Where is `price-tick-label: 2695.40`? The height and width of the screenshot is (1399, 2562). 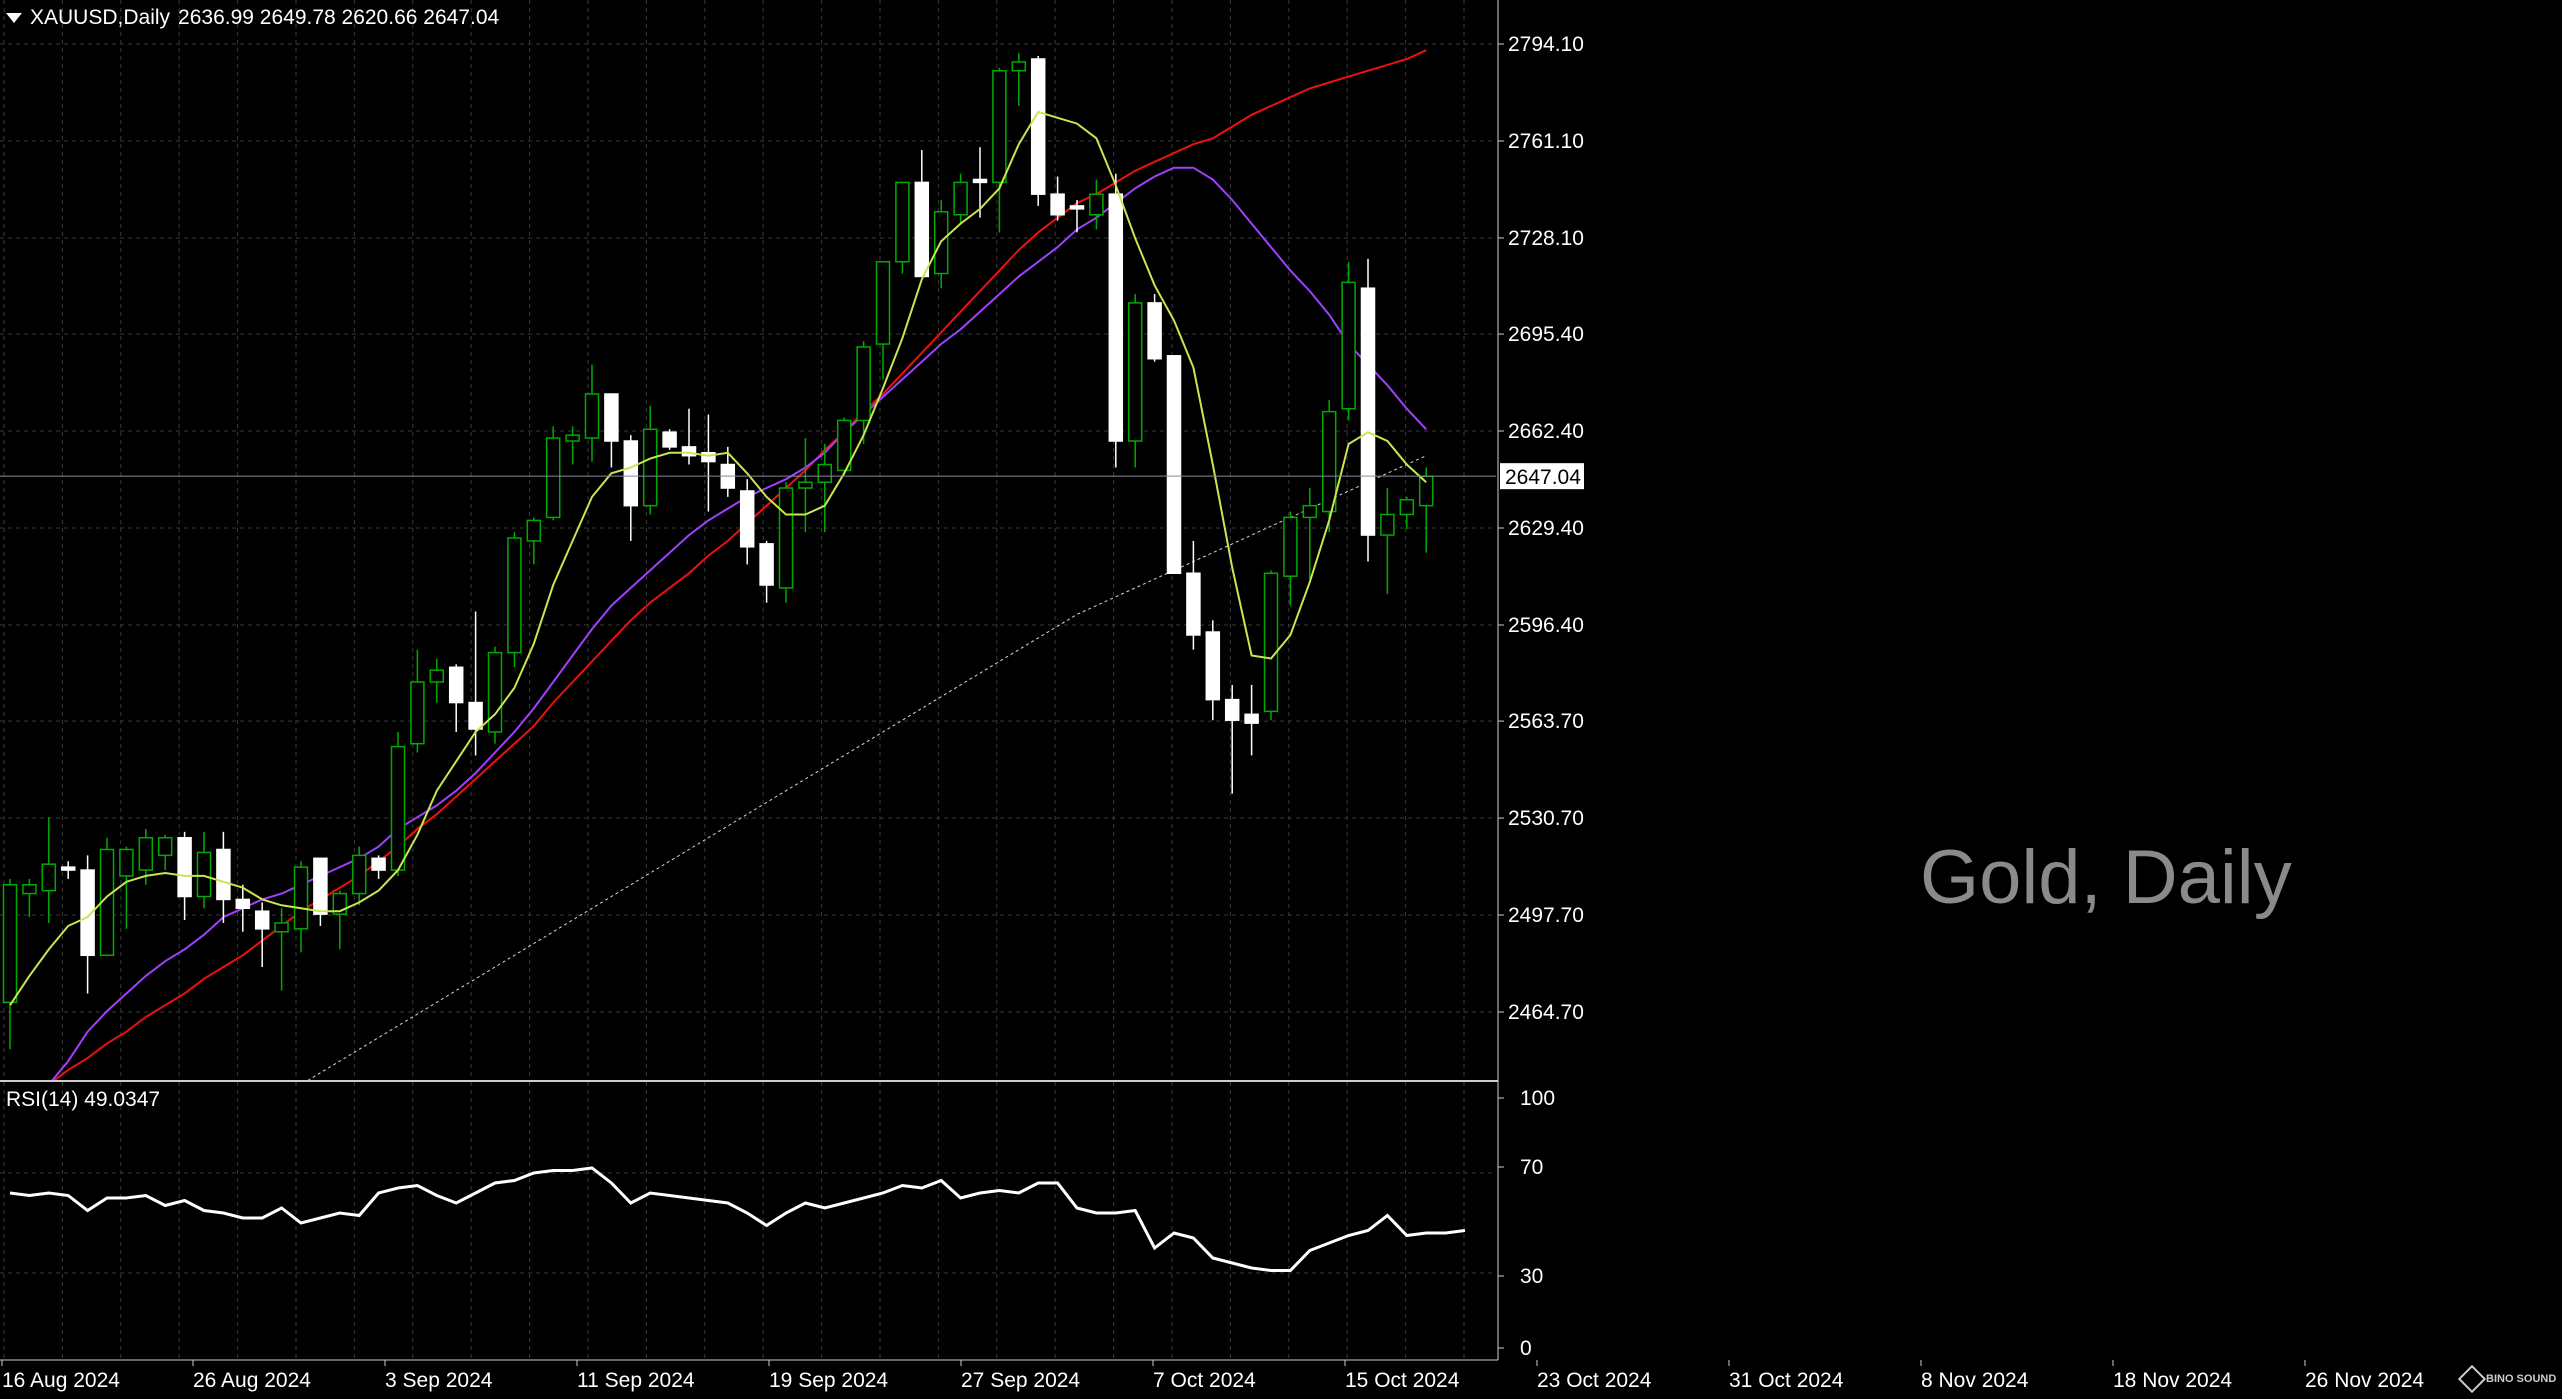 price-tick-label: 2695.40 is located at coordinates (1546, 334).